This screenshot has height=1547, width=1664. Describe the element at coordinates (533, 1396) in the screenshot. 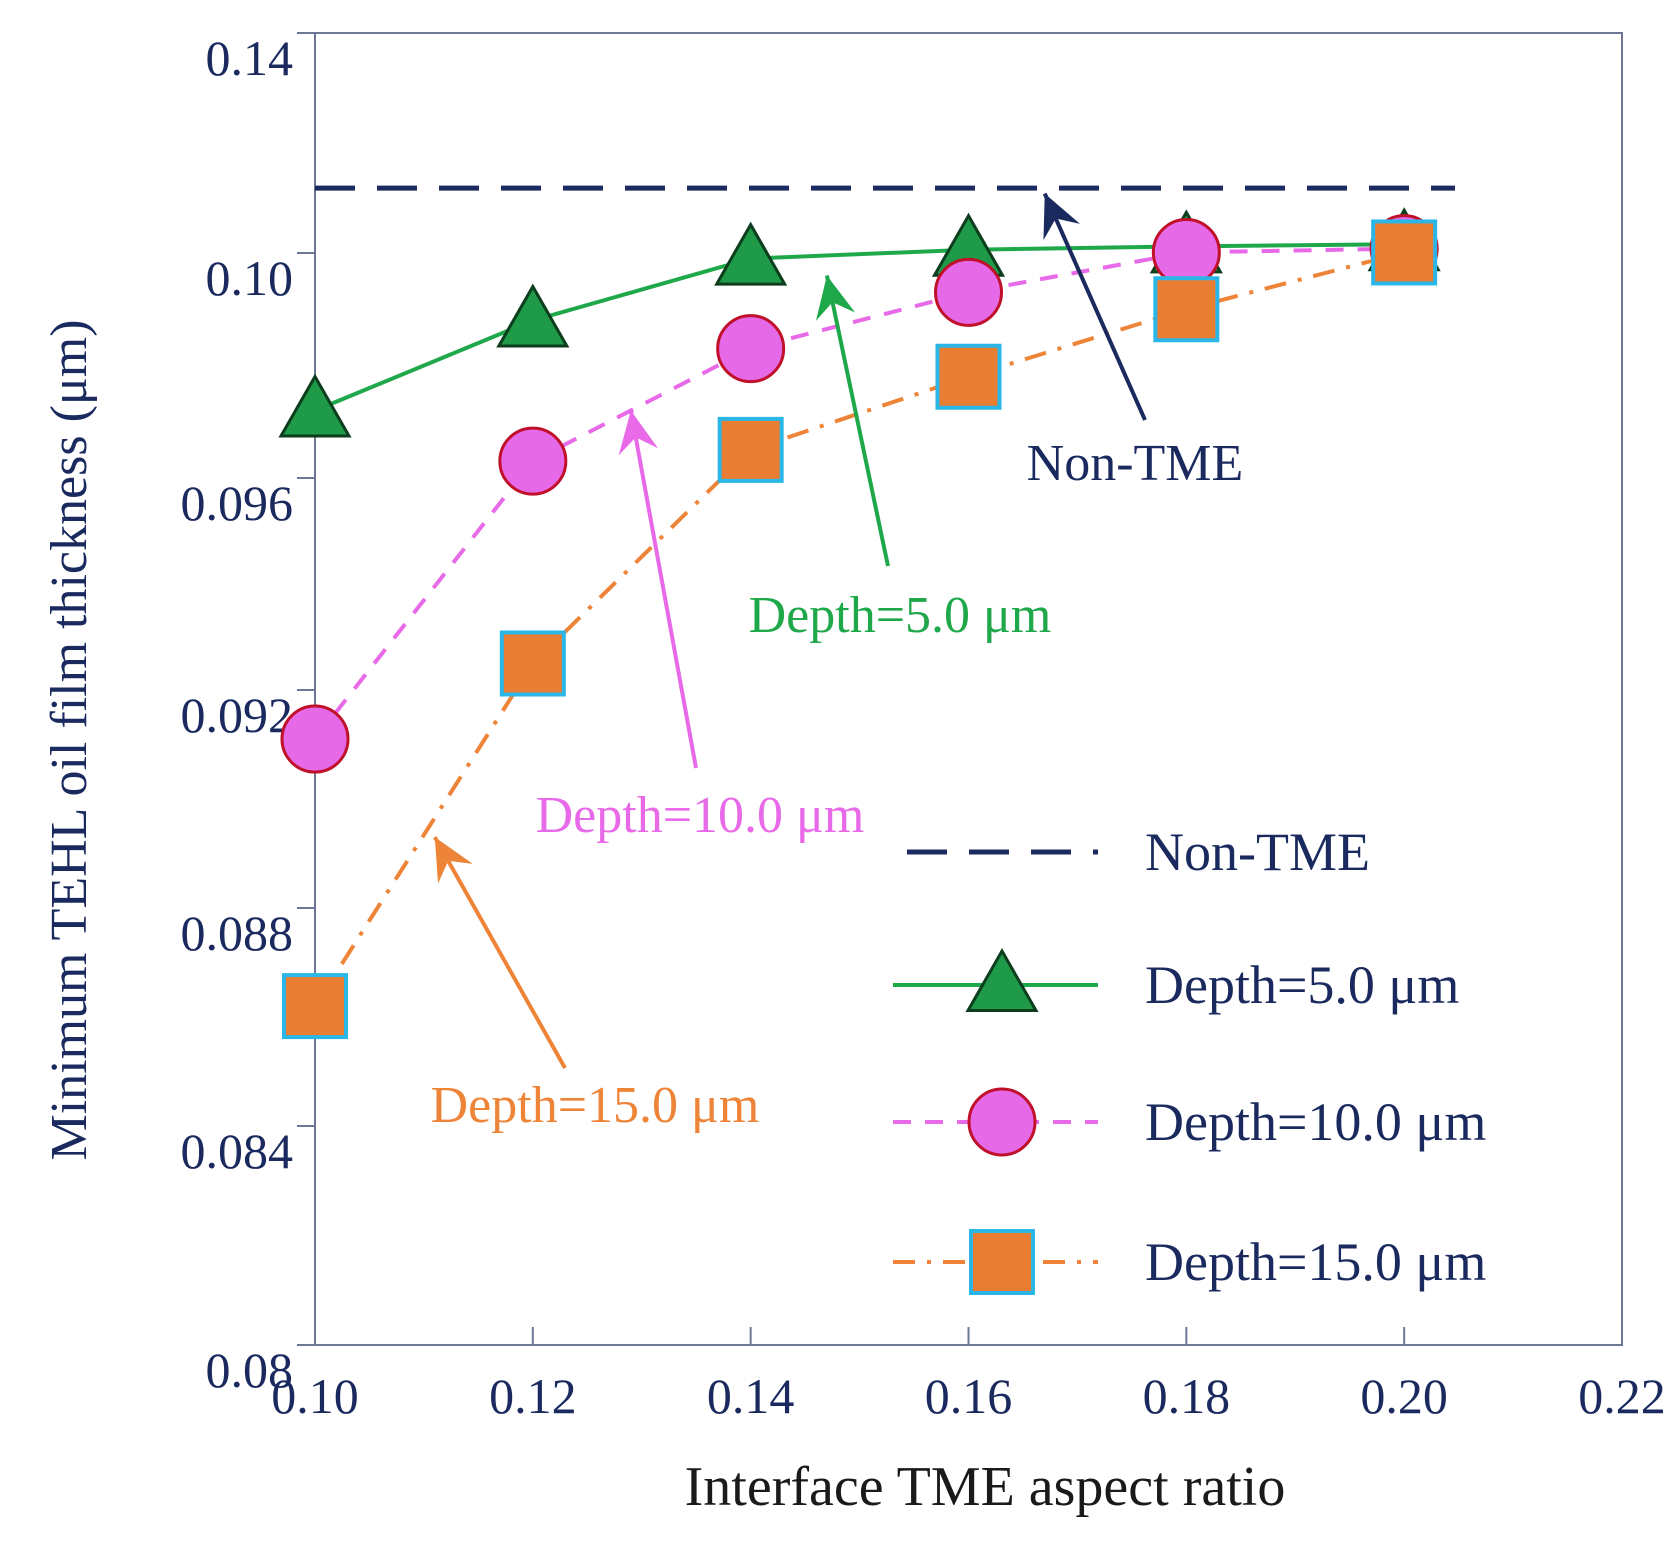

I see `x-tick-label: 0.12` at that location.